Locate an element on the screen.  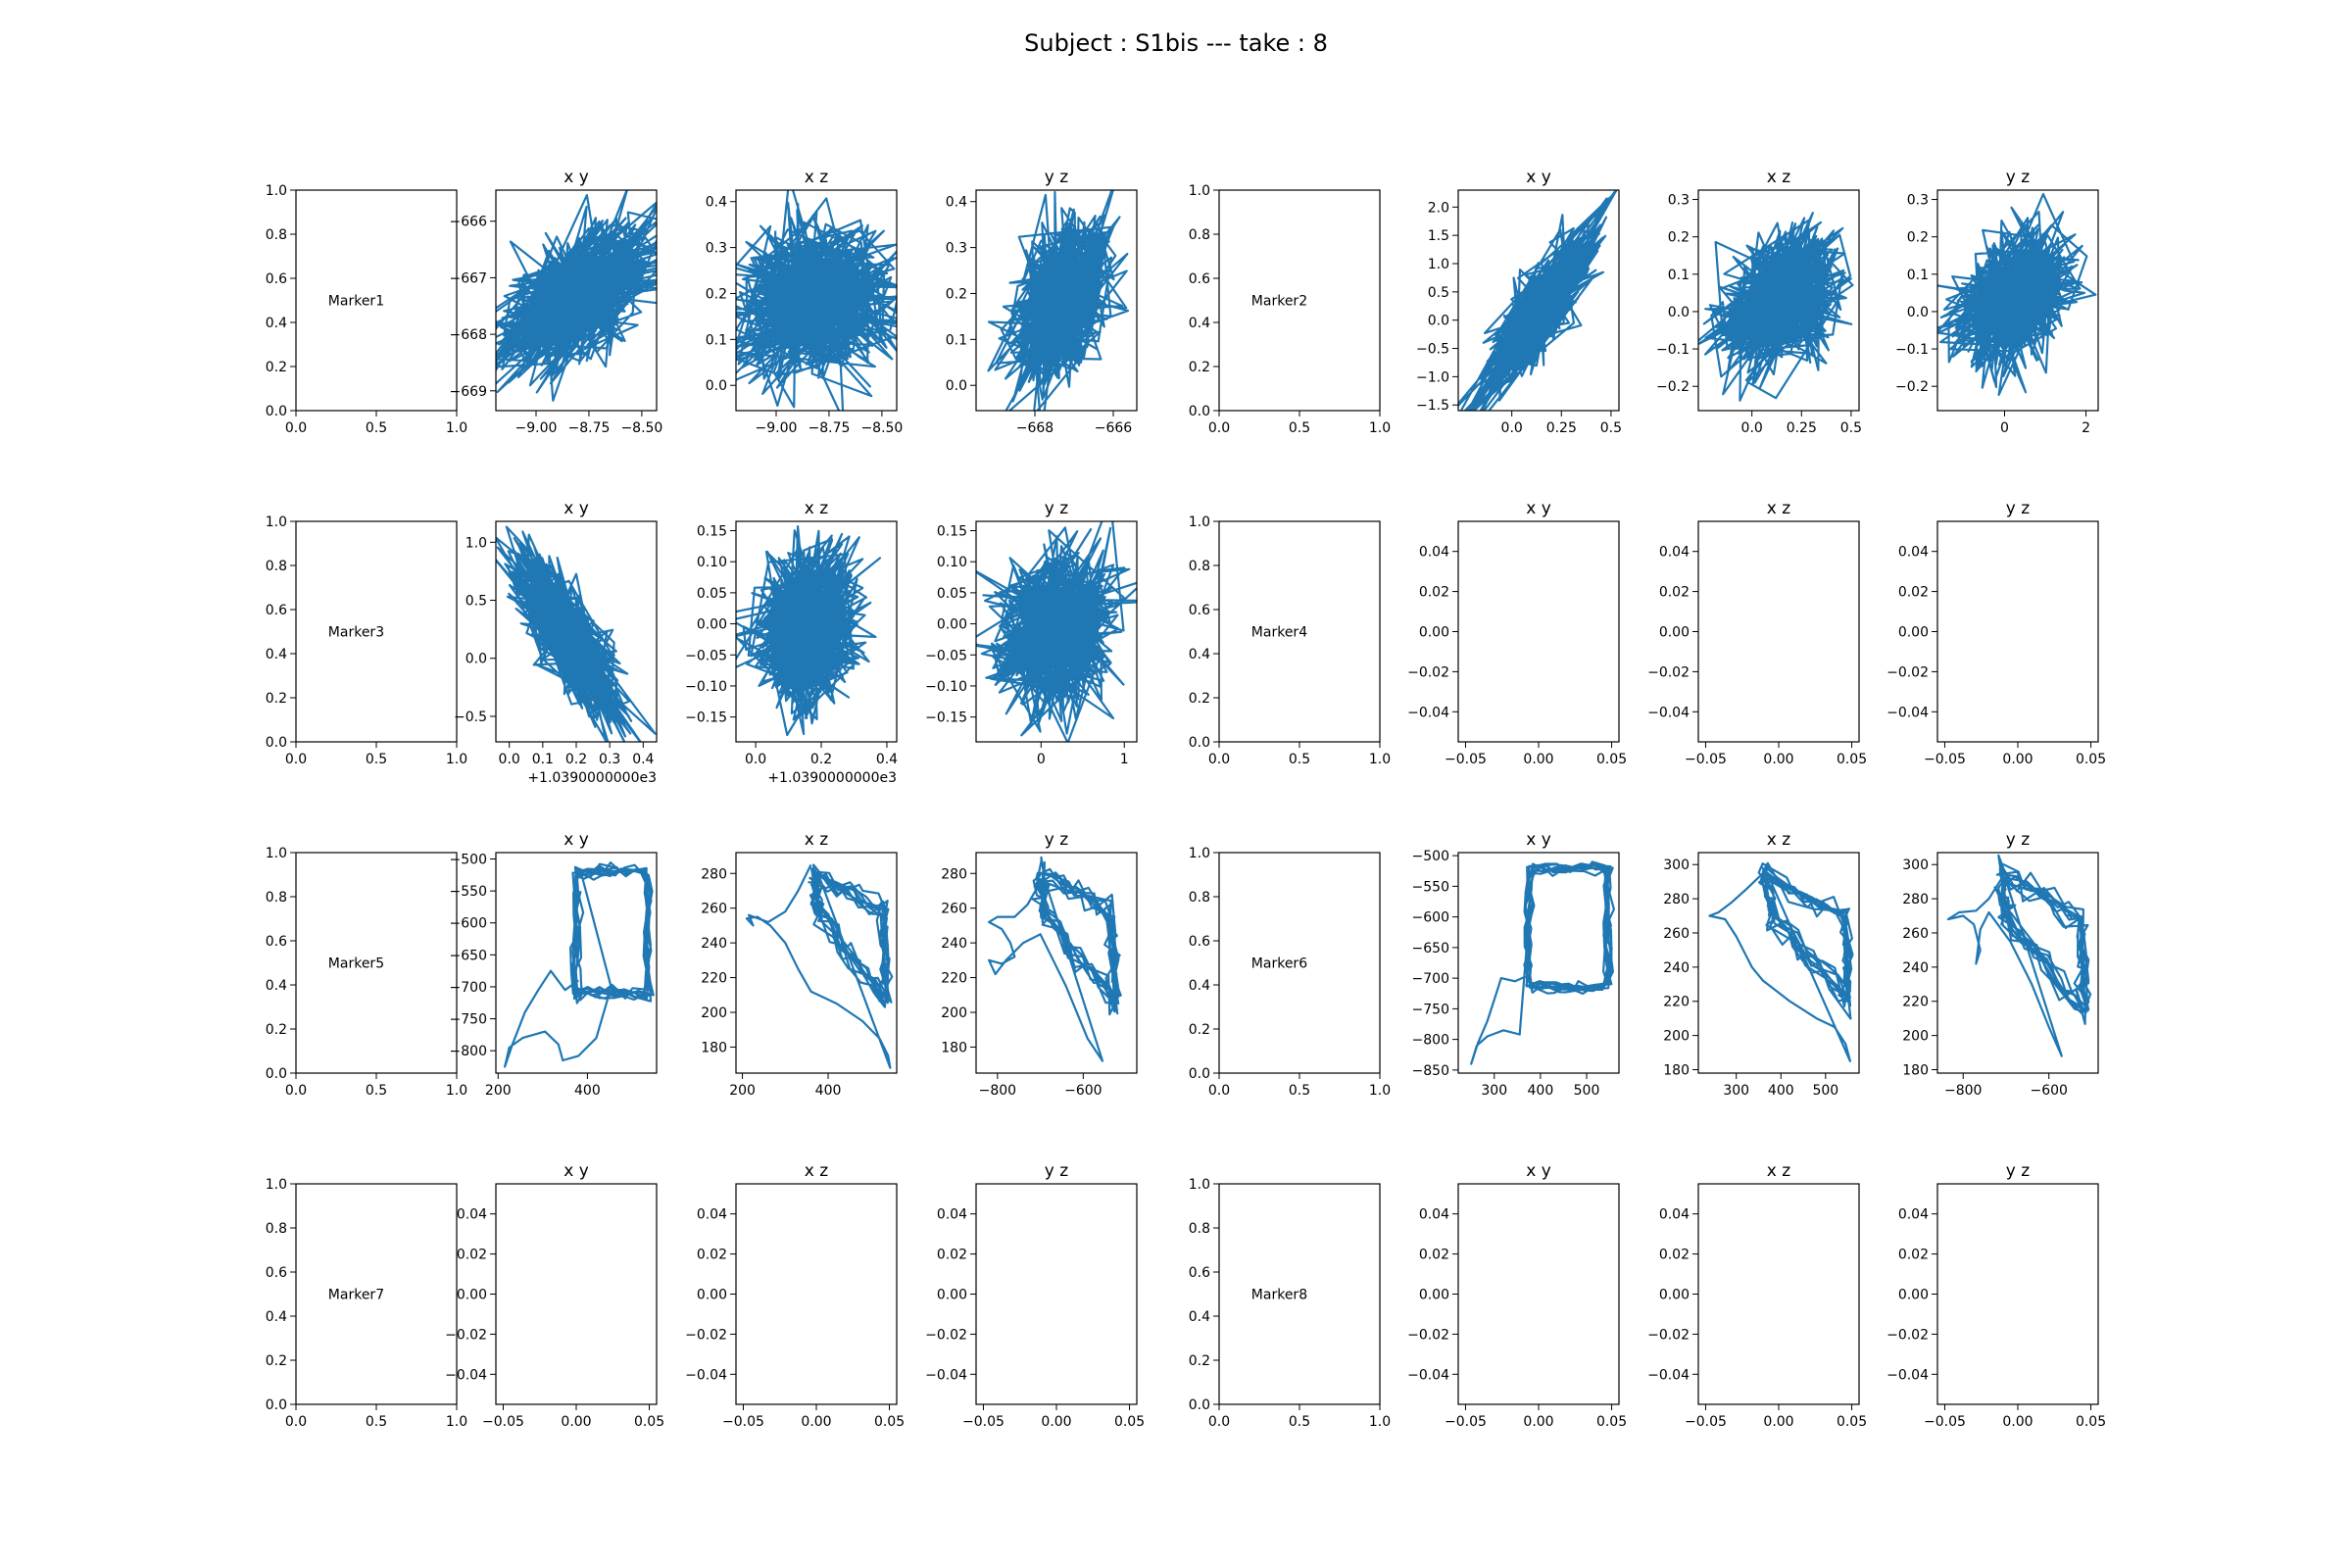
subplot-3-2: −0.05 0.00 0.05 −0.04 −0.02 0.00 0.02 0.04 x z is located at coordinates (795, 1295).